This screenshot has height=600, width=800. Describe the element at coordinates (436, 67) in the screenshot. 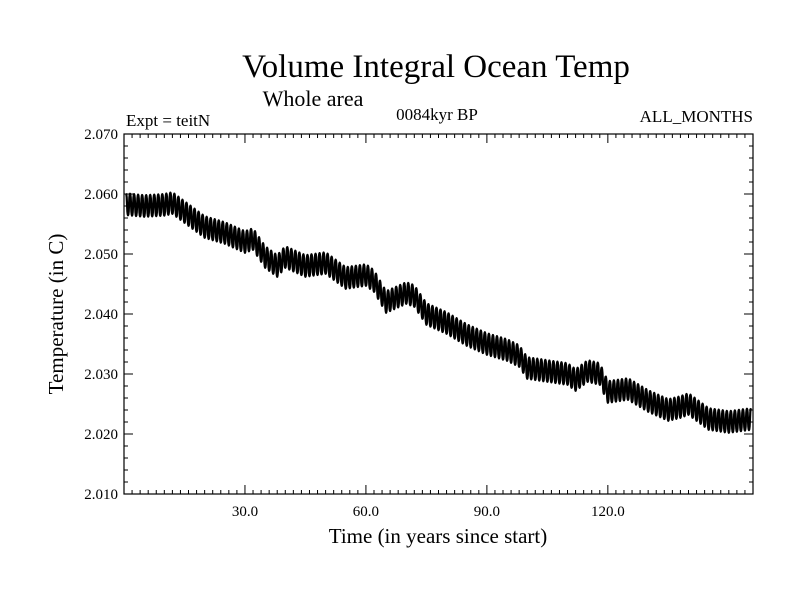

I see `chart-title: Volume Integral Ocean Temp` at that location.